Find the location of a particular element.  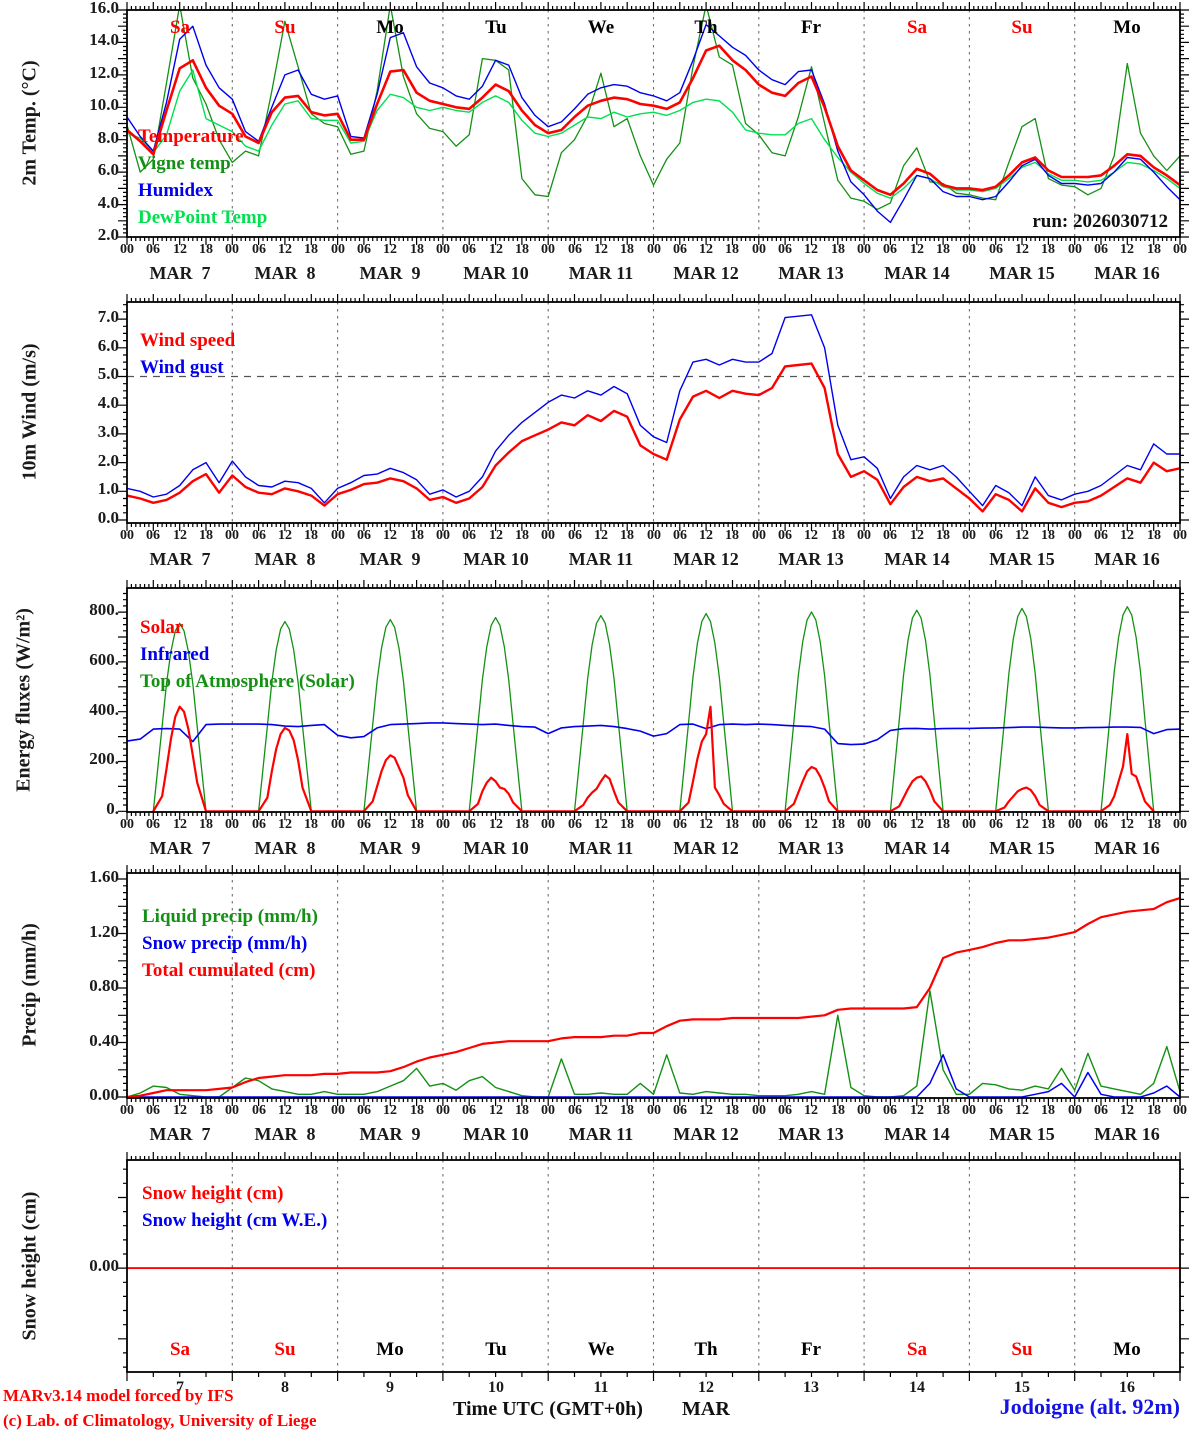

day-name-label: Su is located at coordinates (1022, 27).